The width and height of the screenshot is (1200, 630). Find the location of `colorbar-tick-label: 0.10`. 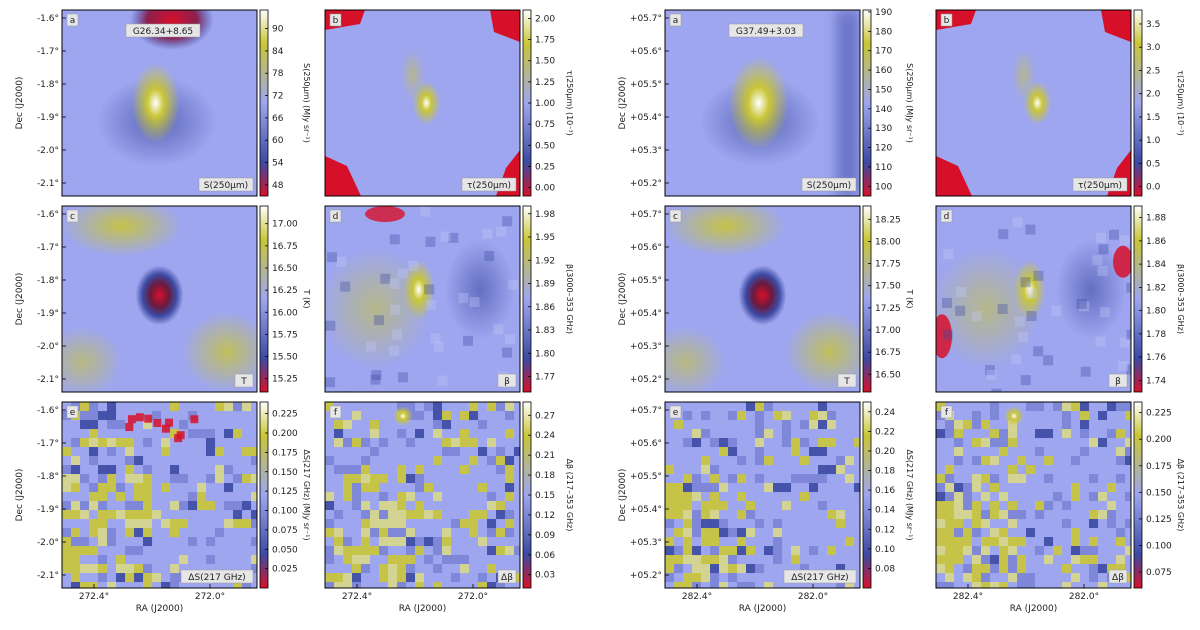

colorbar-tick-label: 0.10 is located at coordinates (885, 550).